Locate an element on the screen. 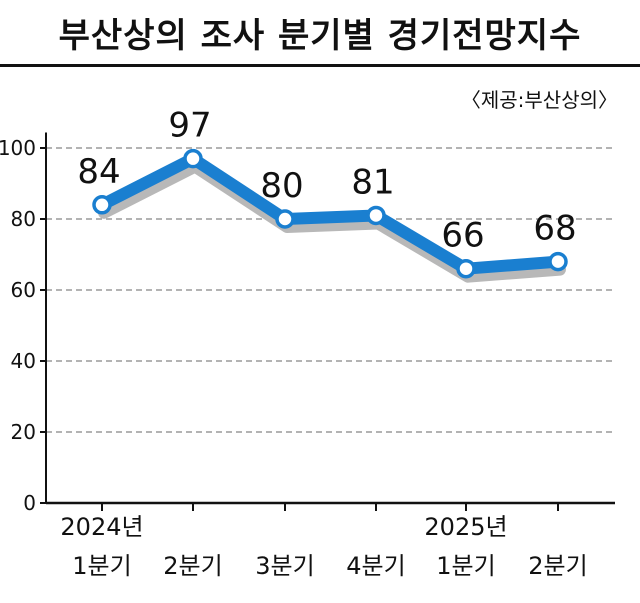  data-label: 84 is located at coordinates (98, 172).